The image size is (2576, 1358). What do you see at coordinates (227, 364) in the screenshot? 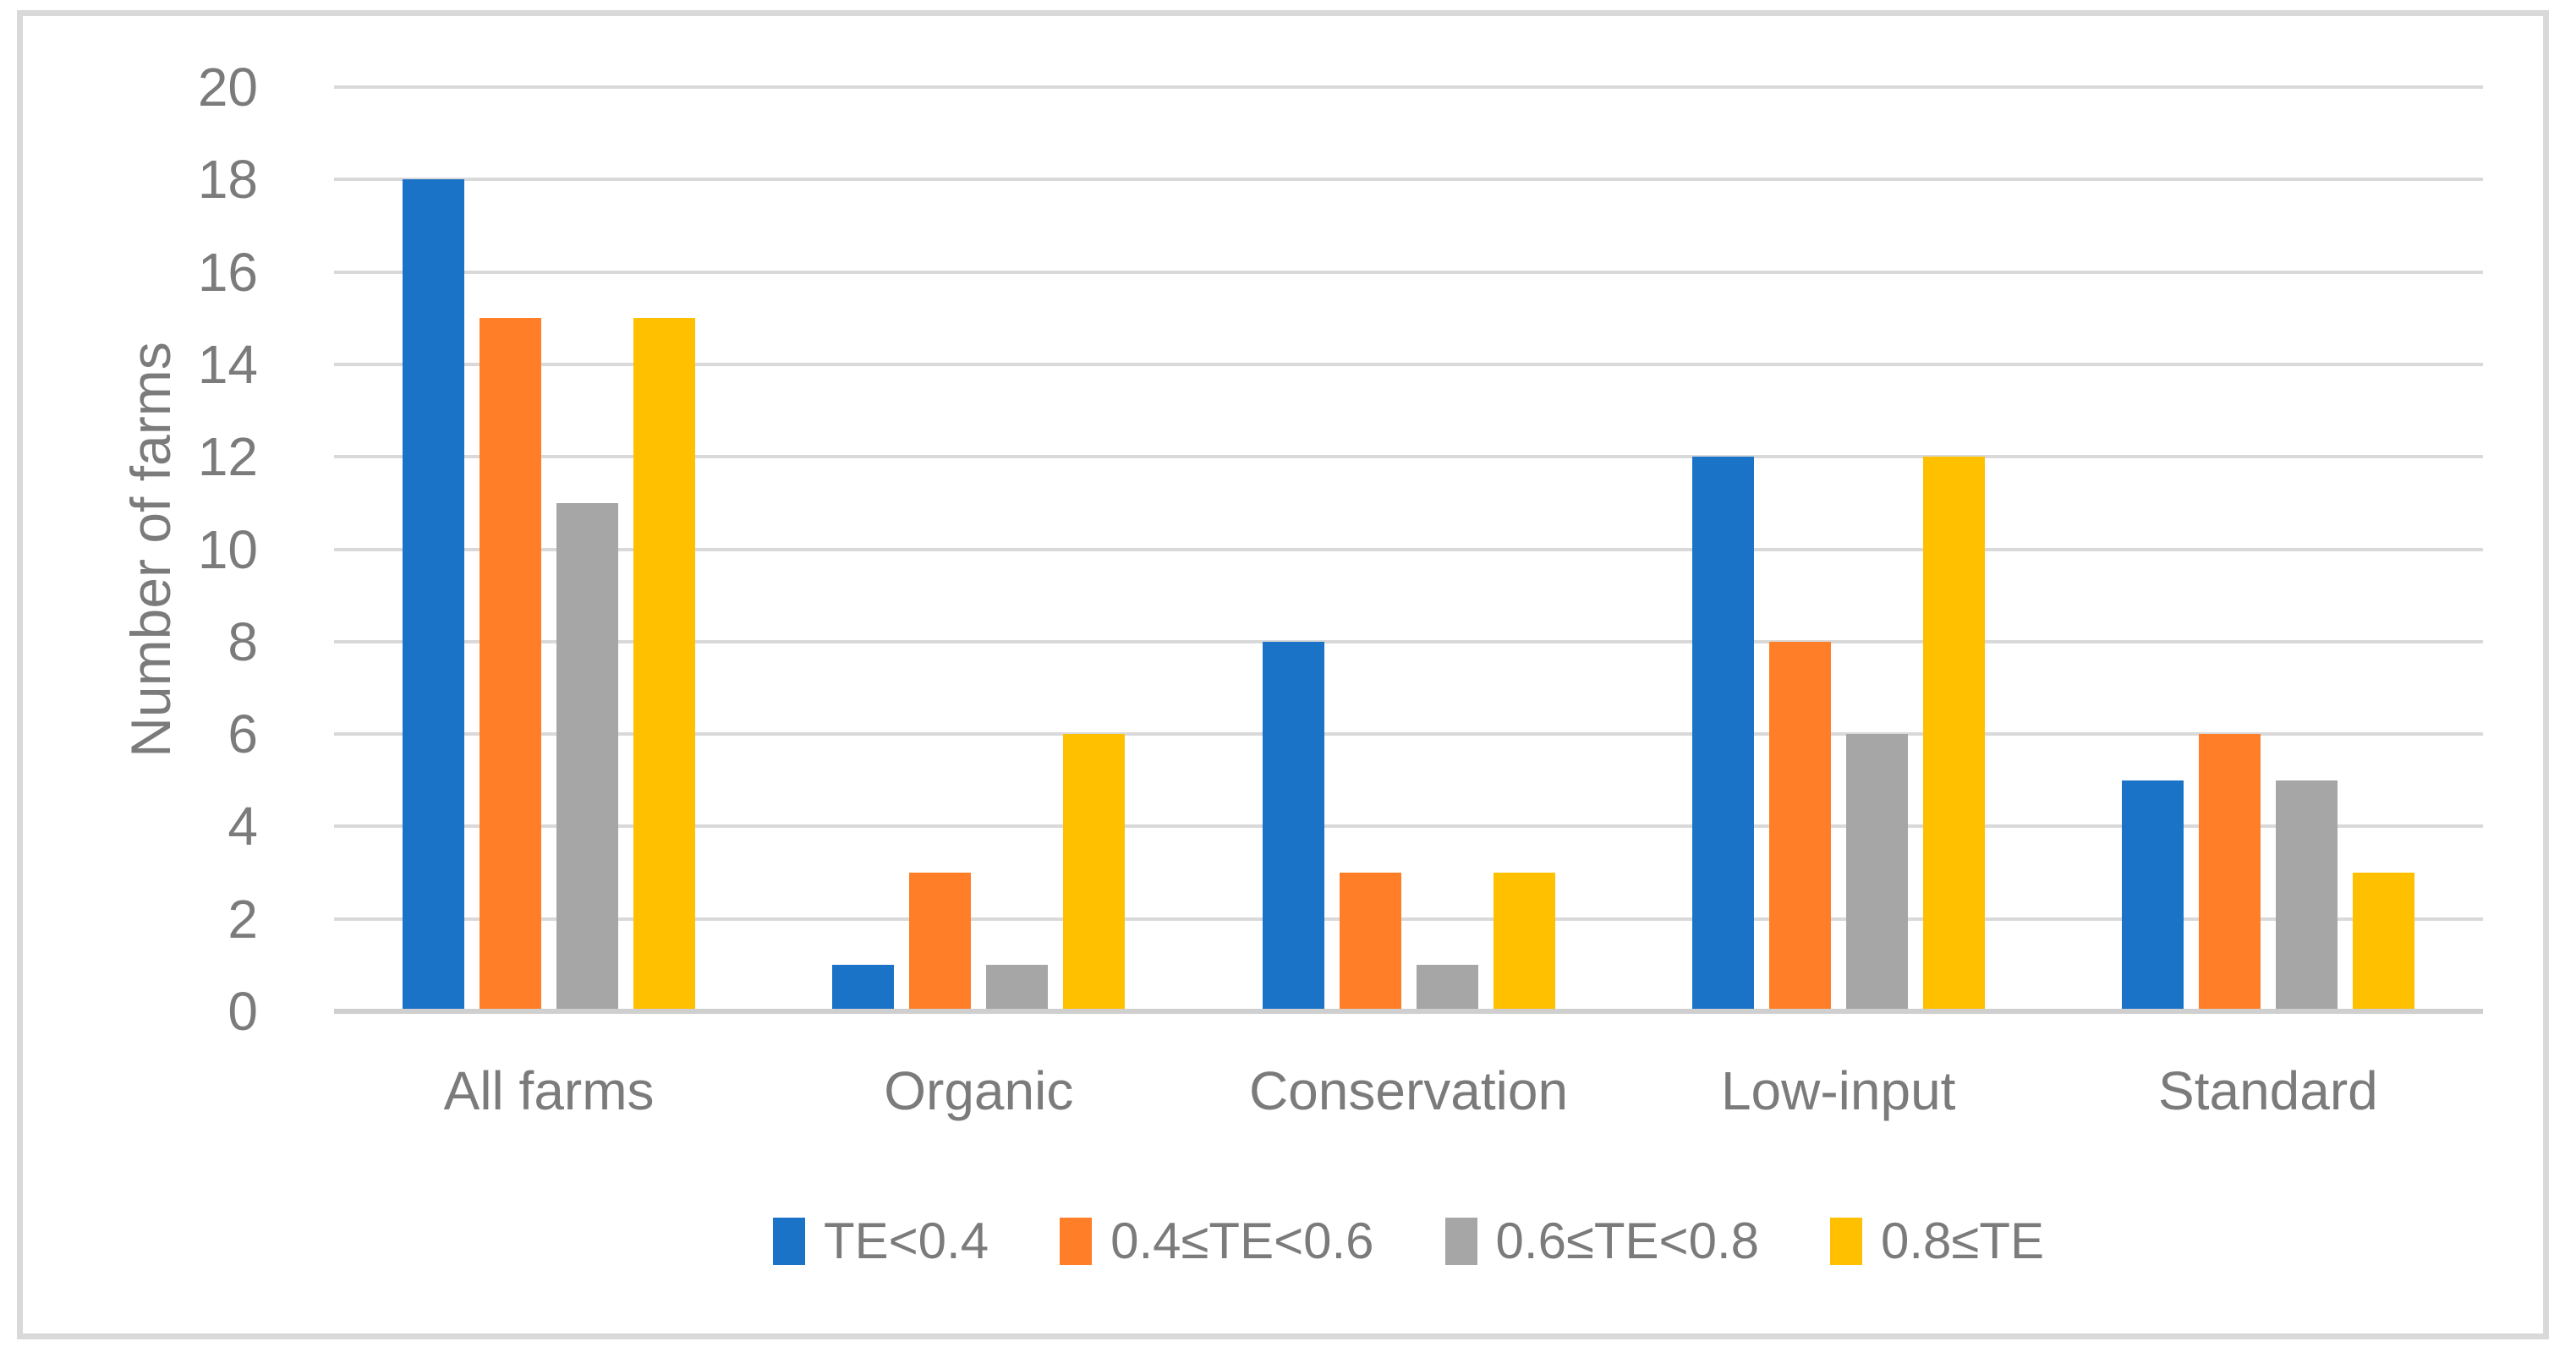
I see `y-tick-label-14: 14` at bounding box center [227, 364].